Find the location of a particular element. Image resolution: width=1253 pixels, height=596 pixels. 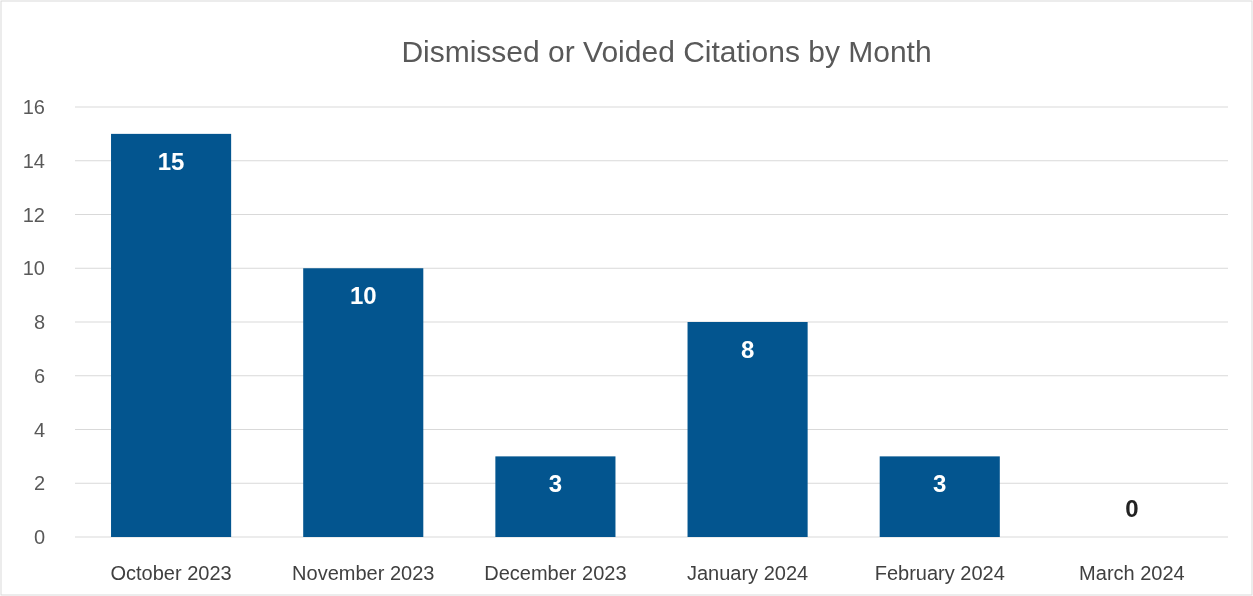

x-tick-label: October 2023 is located at coordinates (171, 573).